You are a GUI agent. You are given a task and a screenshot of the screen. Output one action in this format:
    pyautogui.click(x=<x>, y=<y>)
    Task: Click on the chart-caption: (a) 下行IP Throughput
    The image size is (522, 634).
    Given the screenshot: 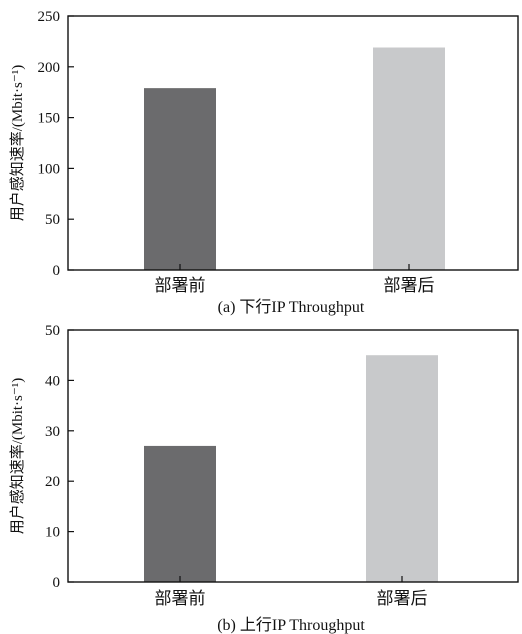 What is the action you would take?
    pyautogui.click(x=291, y=307)
    